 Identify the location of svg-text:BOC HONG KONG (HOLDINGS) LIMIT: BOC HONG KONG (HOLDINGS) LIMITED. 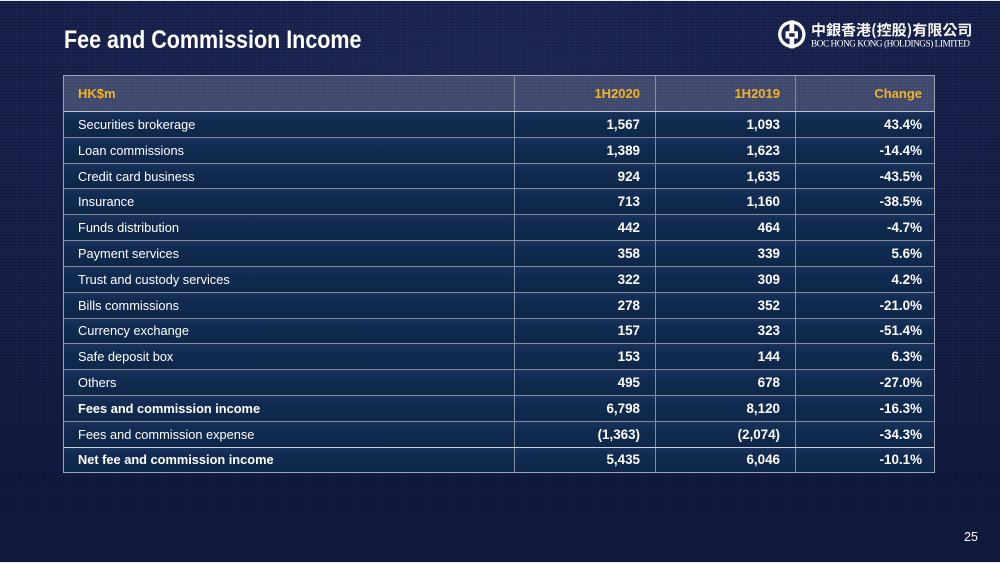
(890, 44).